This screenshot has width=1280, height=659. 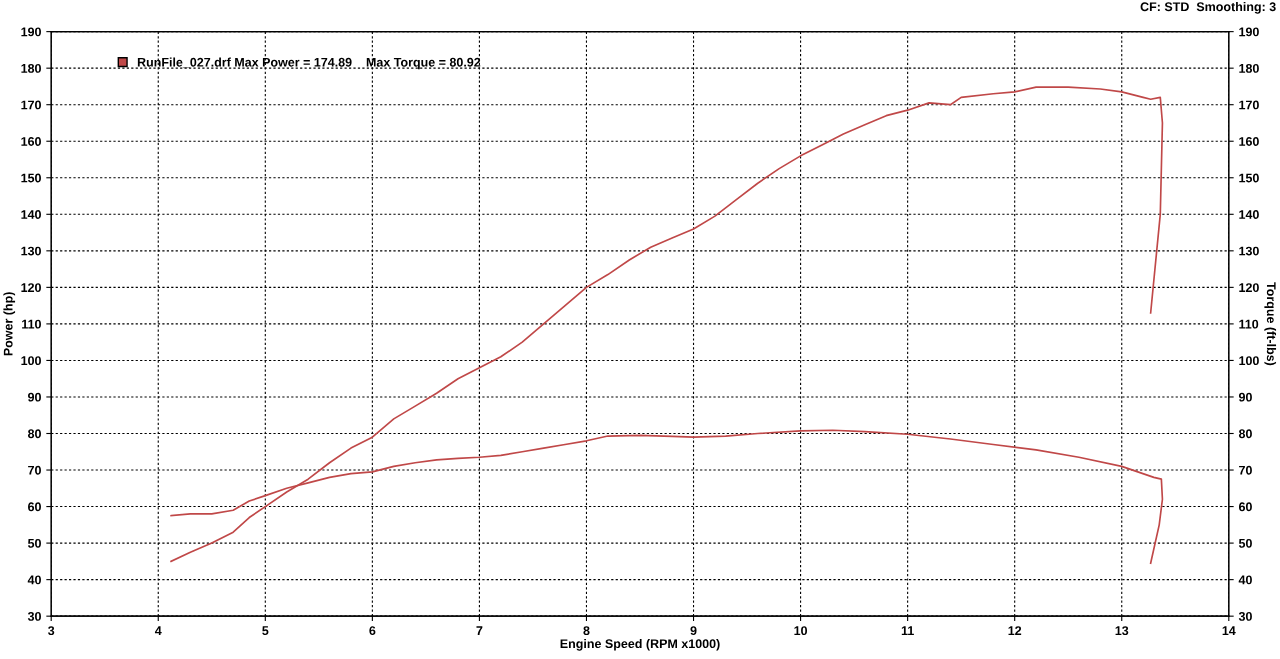 I want to click on x-tick-label: 7, so click(x=479, y=630).